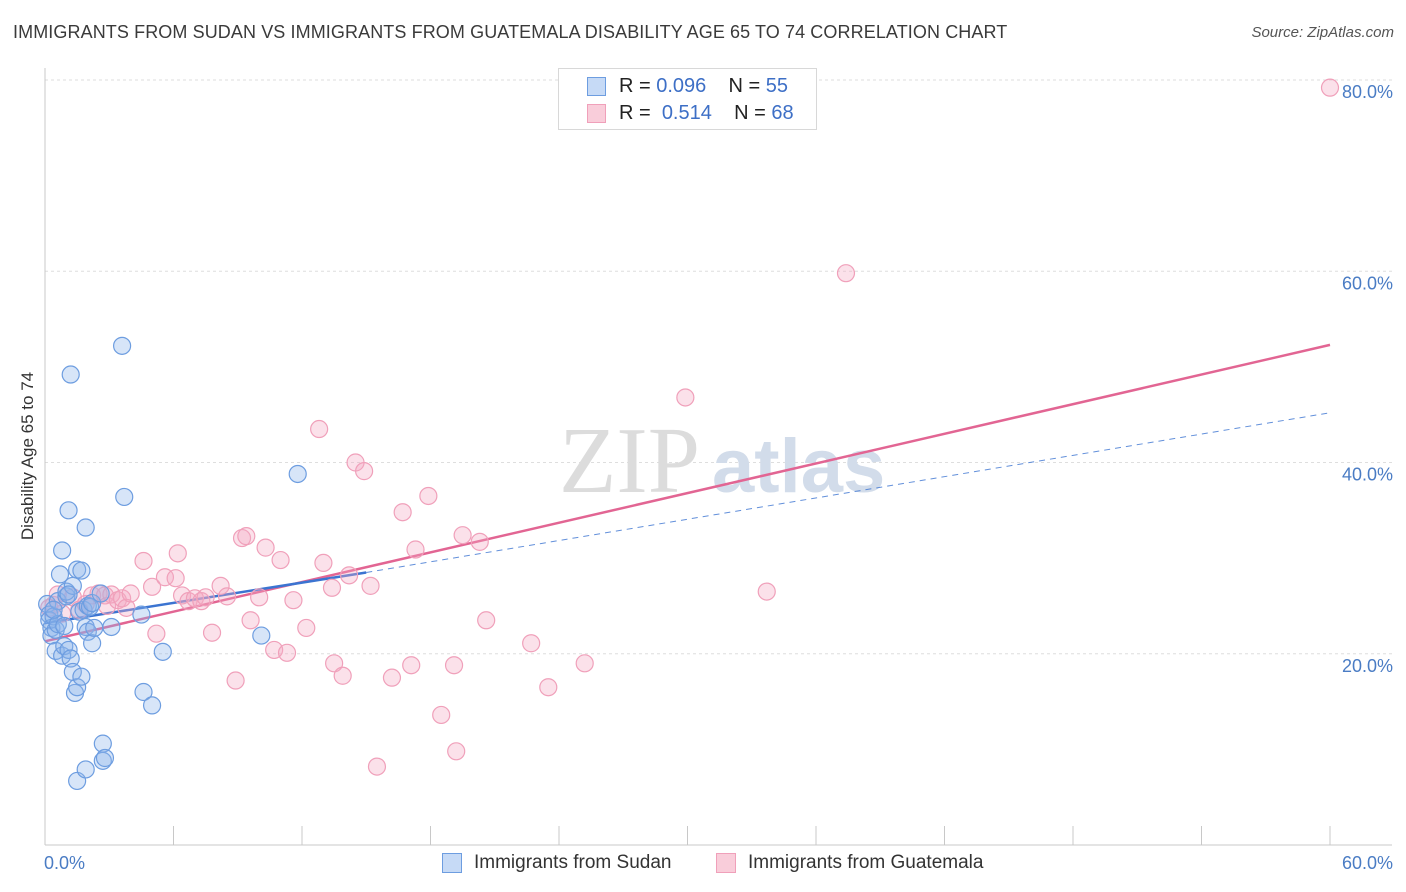 The width and height of the screenshot is (1406, 892). I want to click on legend-n-value: 68, so click(782, 113).